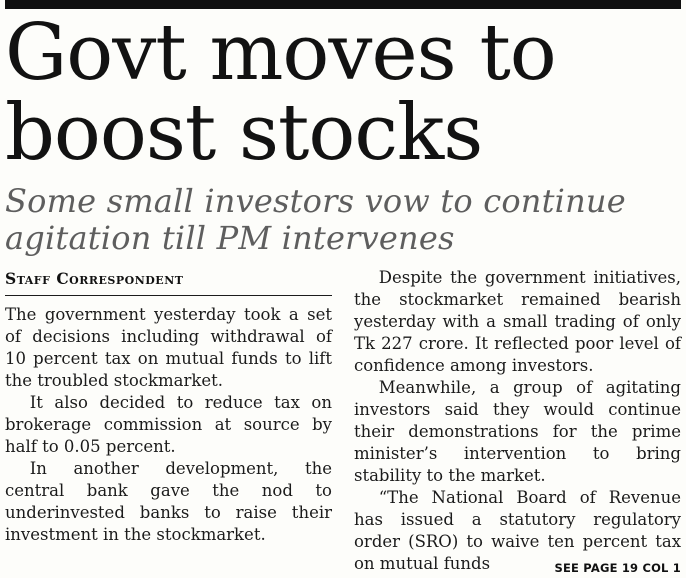  Describe the element at coordinates (281, 53) in the screenshot. I see `headline-line-1: Govt moves to` at that location.